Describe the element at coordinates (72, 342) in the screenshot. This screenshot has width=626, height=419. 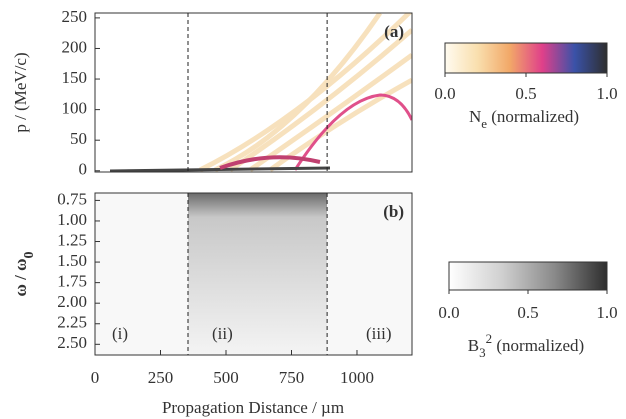
I see `y-tick-label: 2.50` at that location.